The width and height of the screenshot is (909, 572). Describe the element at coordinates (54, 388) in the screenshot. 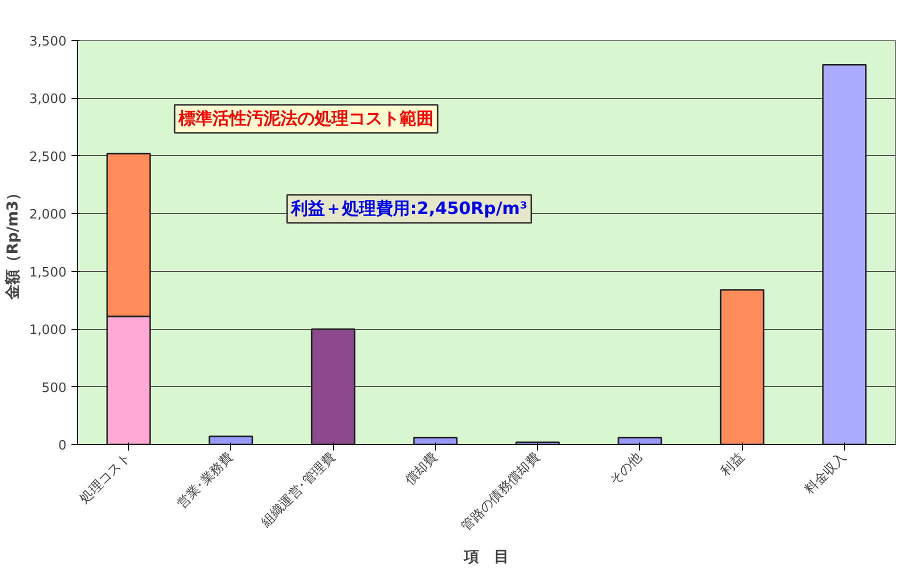

I see `y-tick-label: 500` at that location.